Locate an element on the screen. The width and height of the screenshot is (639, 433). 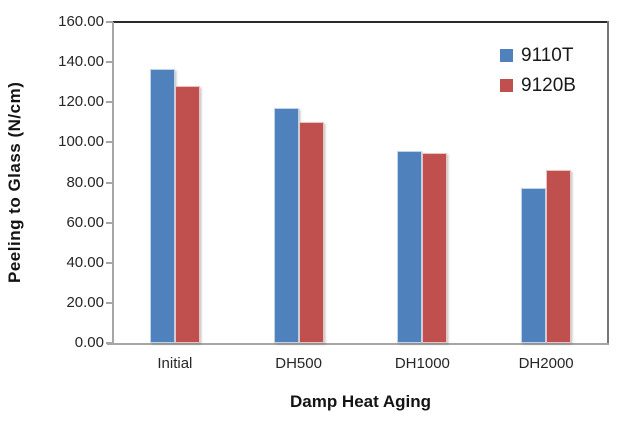
bar-9120b-dh2000 is located at coordinates (559, 256).